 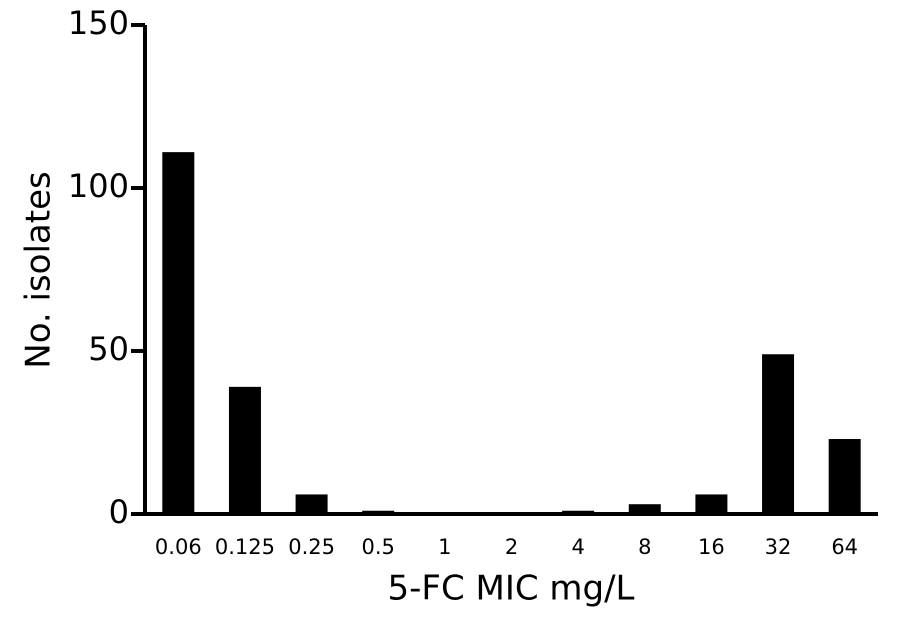 I want to click on x-axis-label: 5-FC MIC mg/L, so click(x=510, y=589).